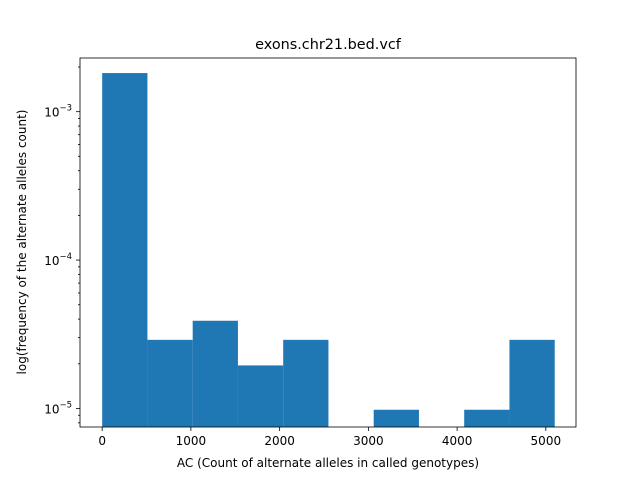  I want to click on y-tick-label: 10⁻³, so click(58, 112).